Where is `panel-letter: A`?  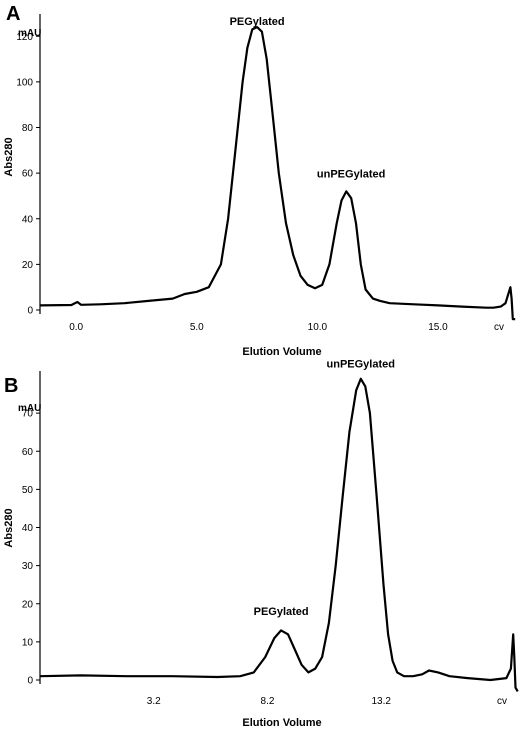 panel-letter: A is located at coordinates (13, 14).